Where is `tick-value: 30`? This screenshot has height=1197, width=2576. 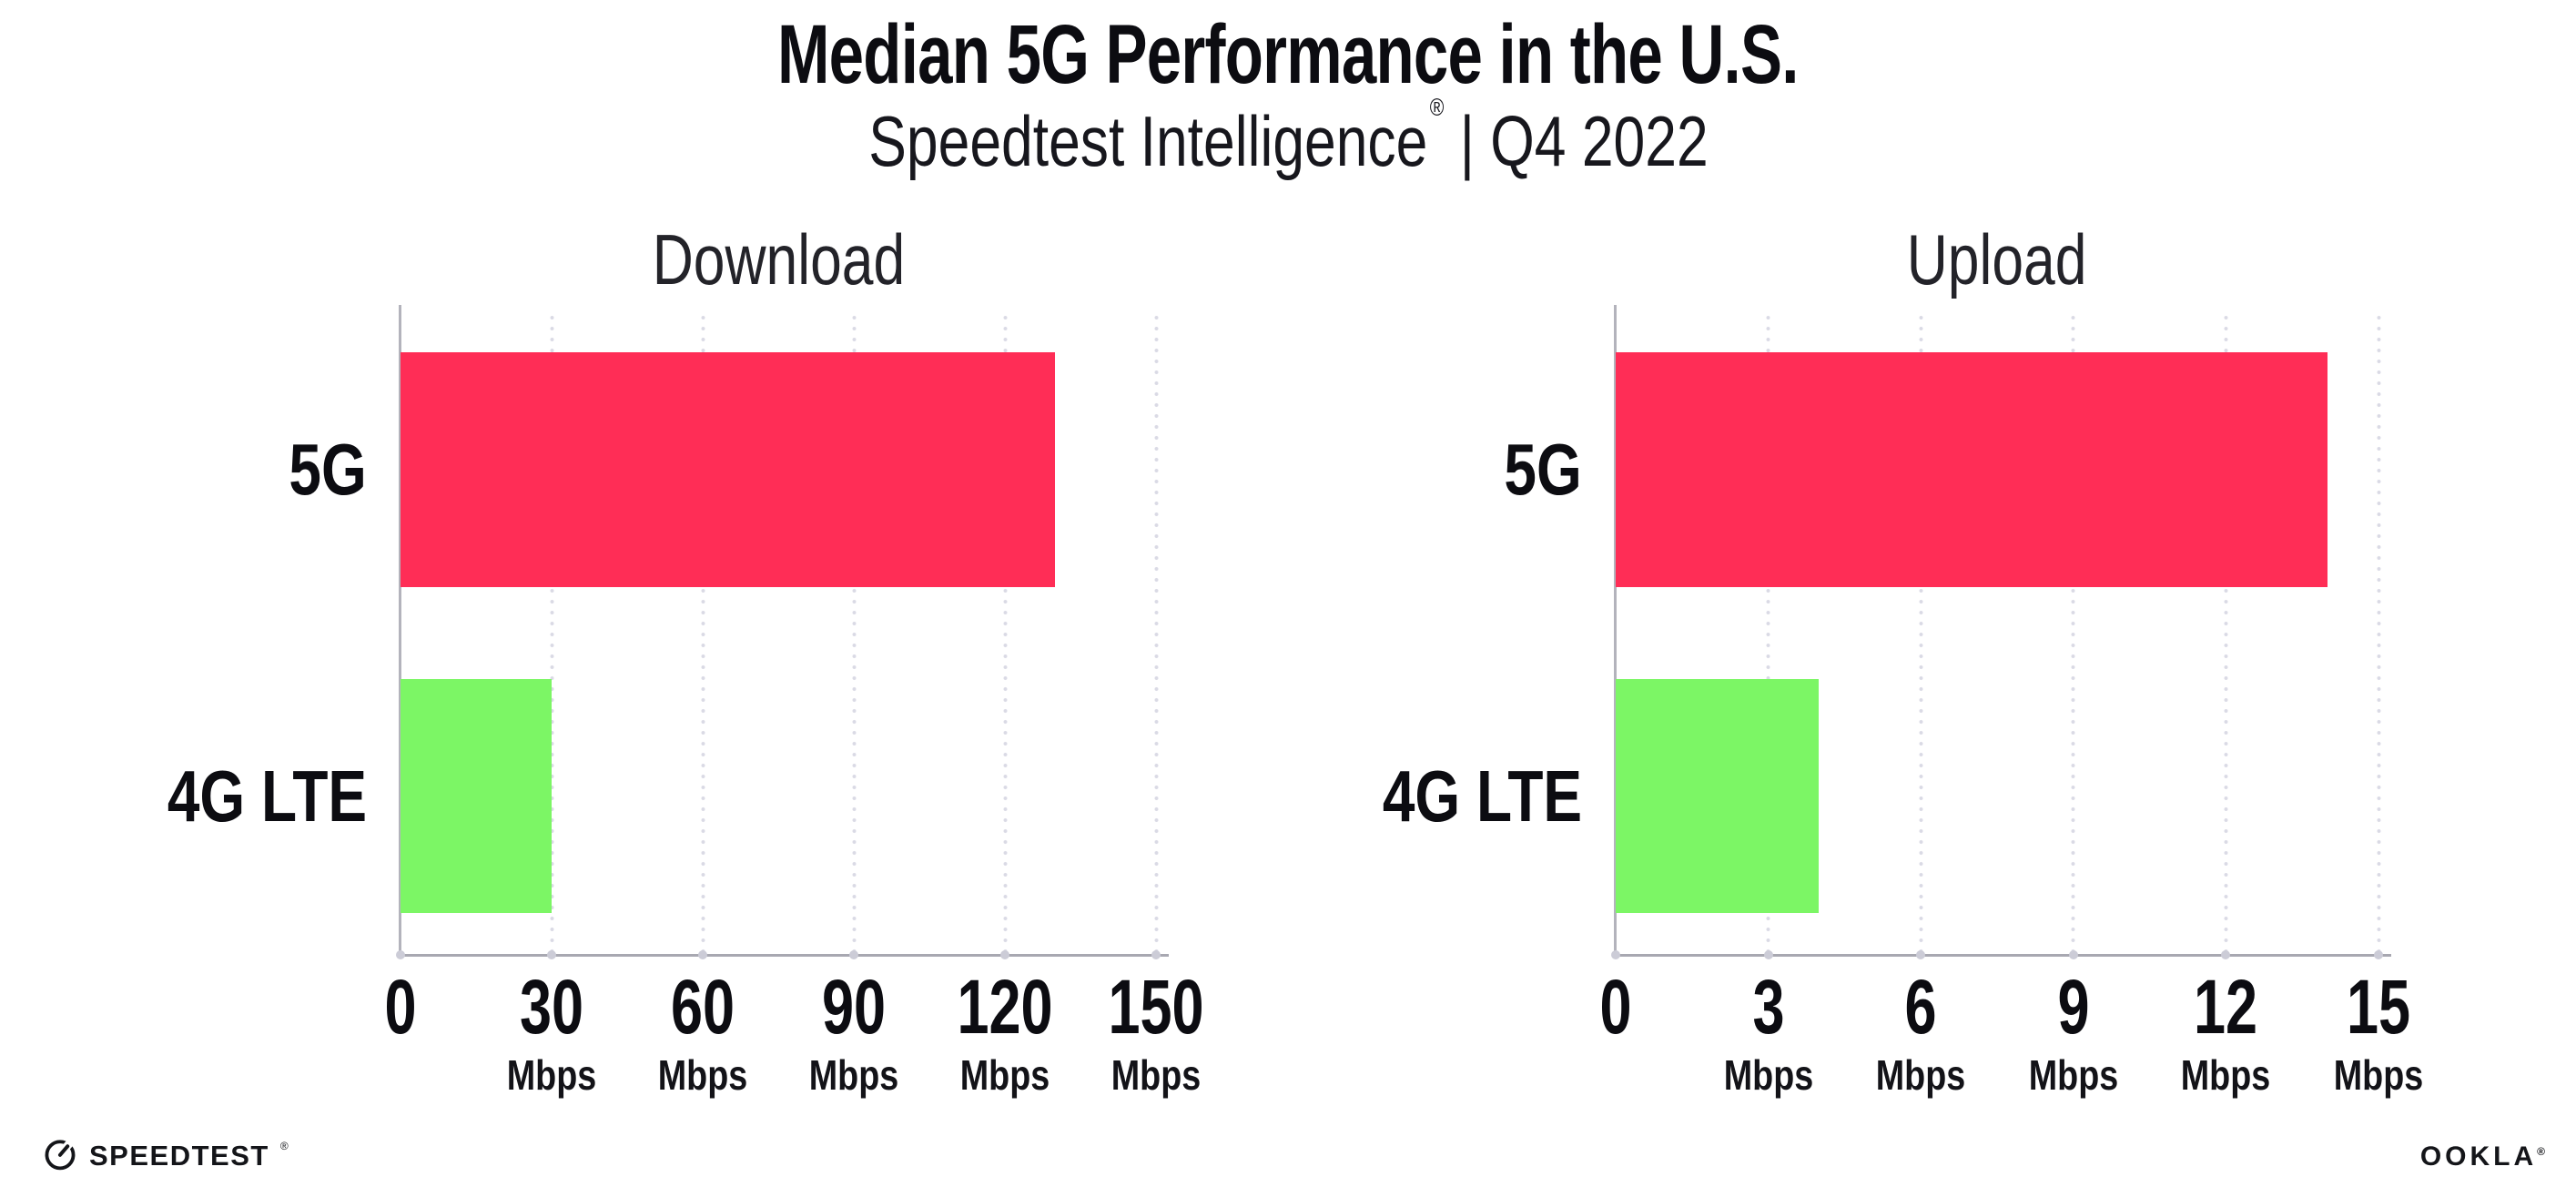
tick-value: 30 is located at coordinates (551, 1007).